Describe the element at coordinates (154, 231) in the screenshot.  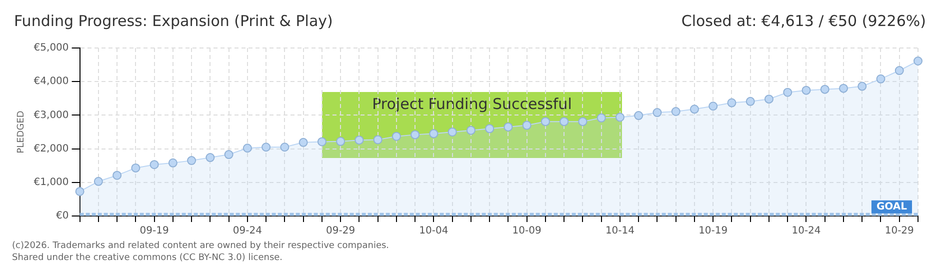
I see `x-tick-label: 09-19` at that location.